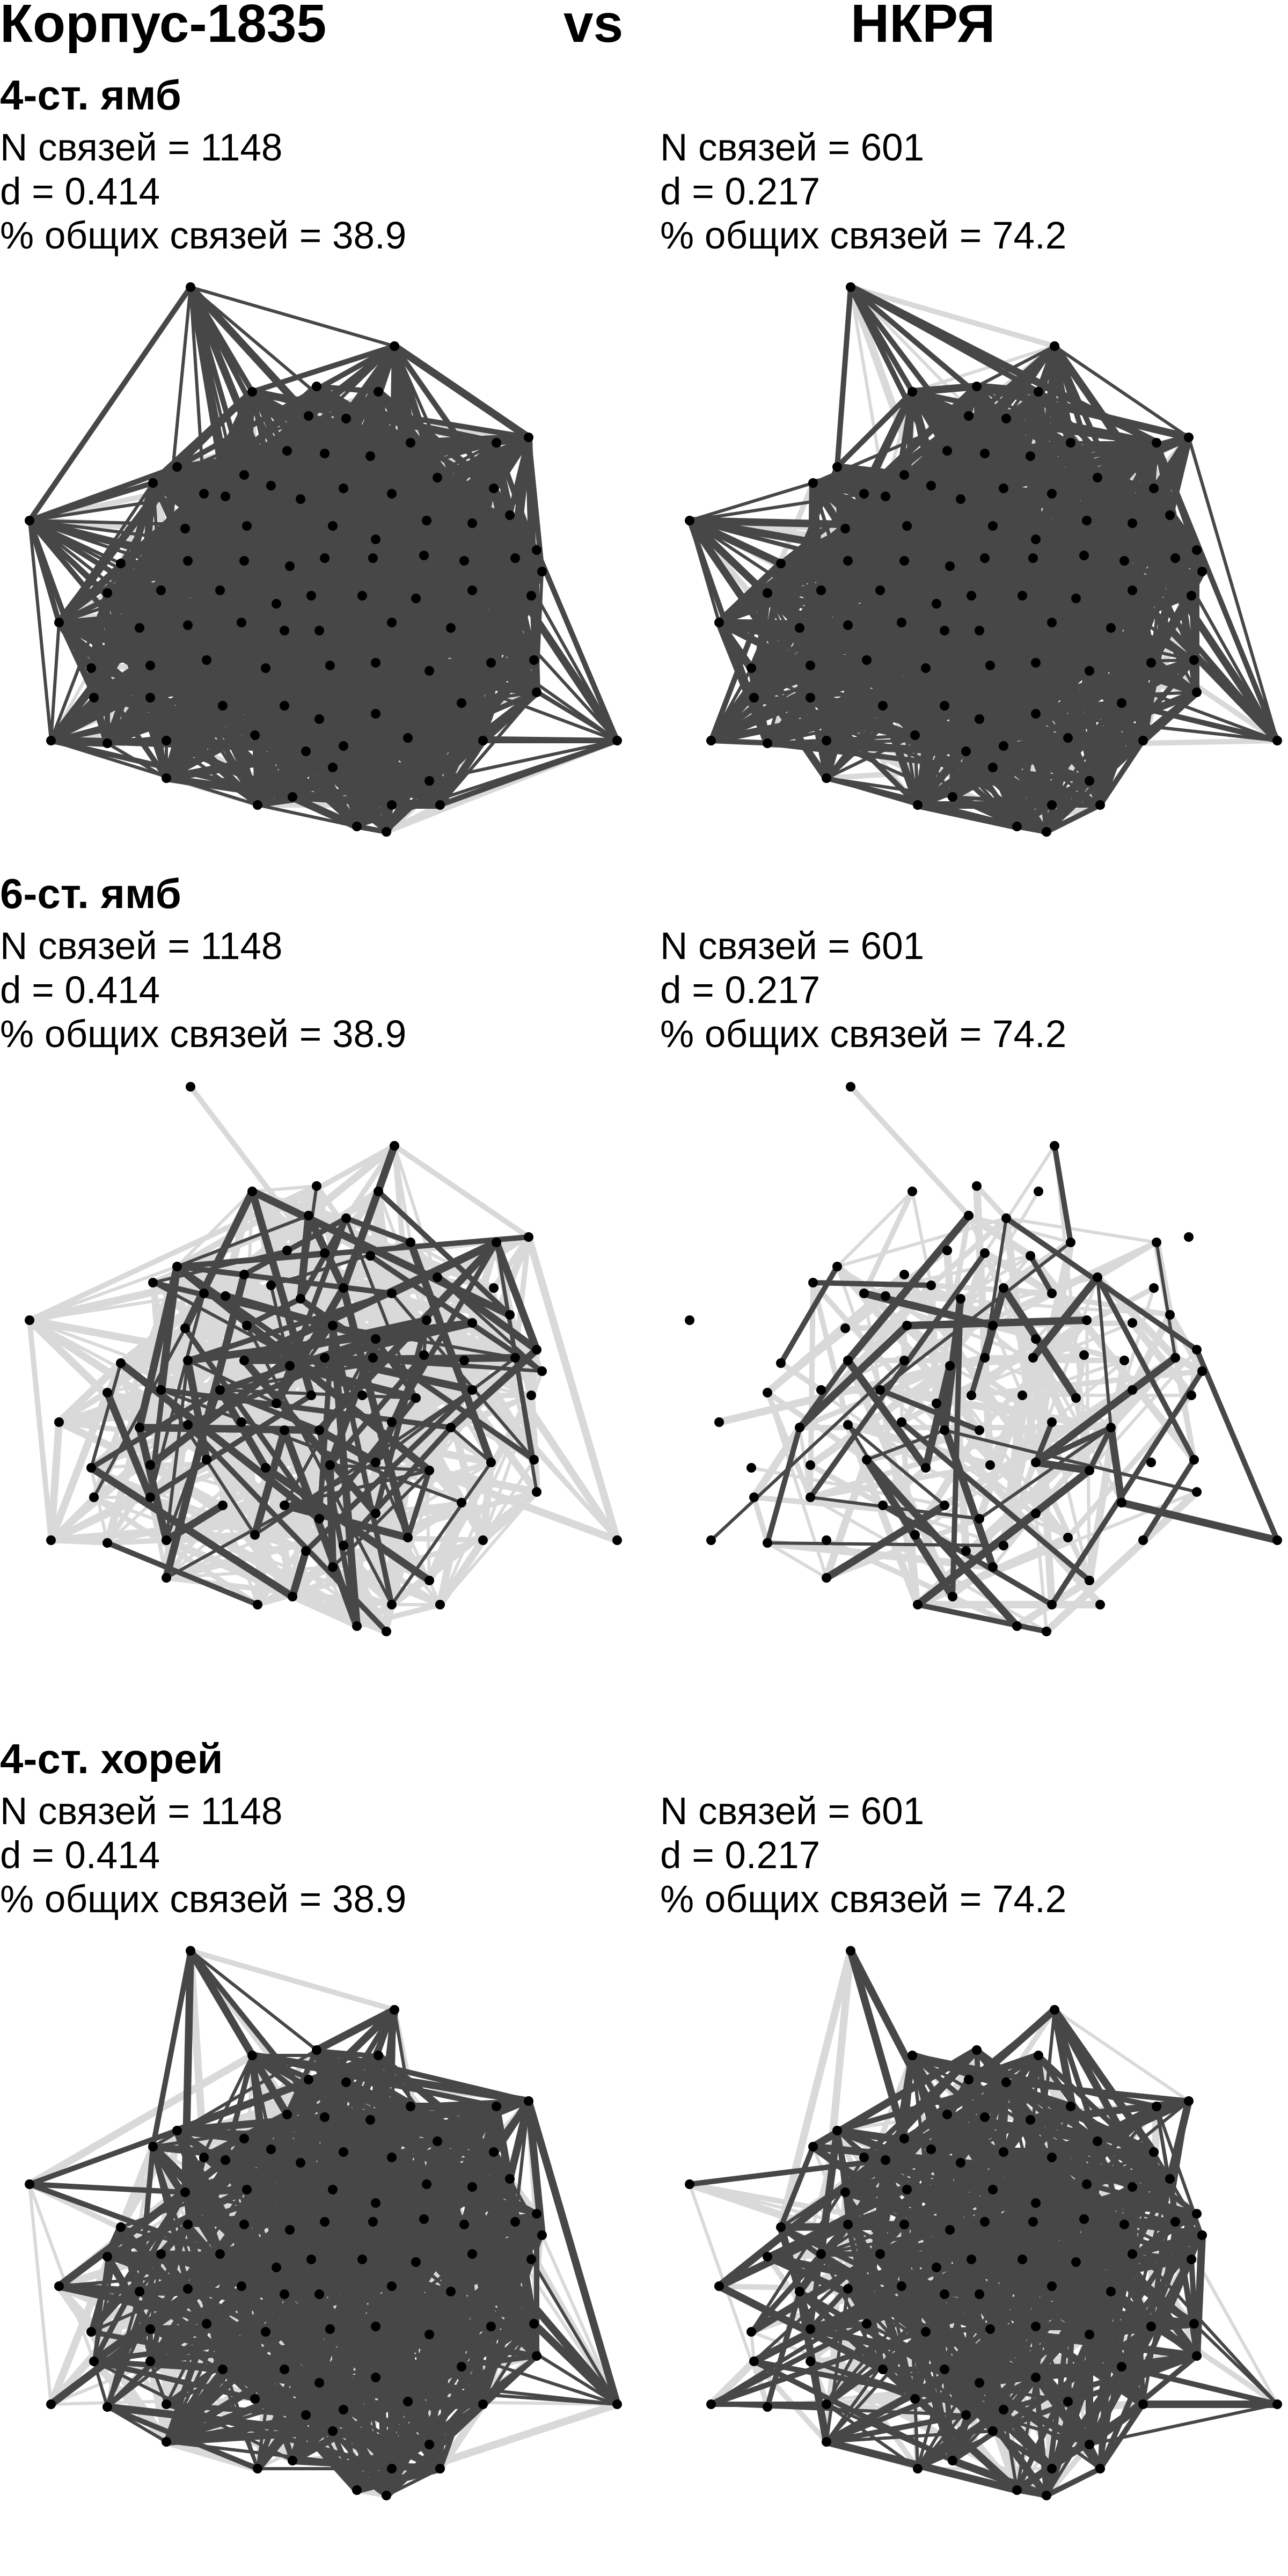  I want to click on network-graph, so click(323, 559).